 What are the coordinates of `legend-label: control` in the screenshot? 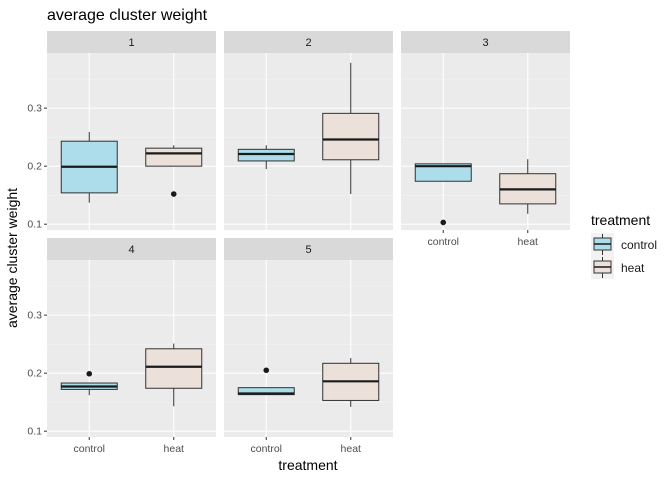 It's located at (639, 245).